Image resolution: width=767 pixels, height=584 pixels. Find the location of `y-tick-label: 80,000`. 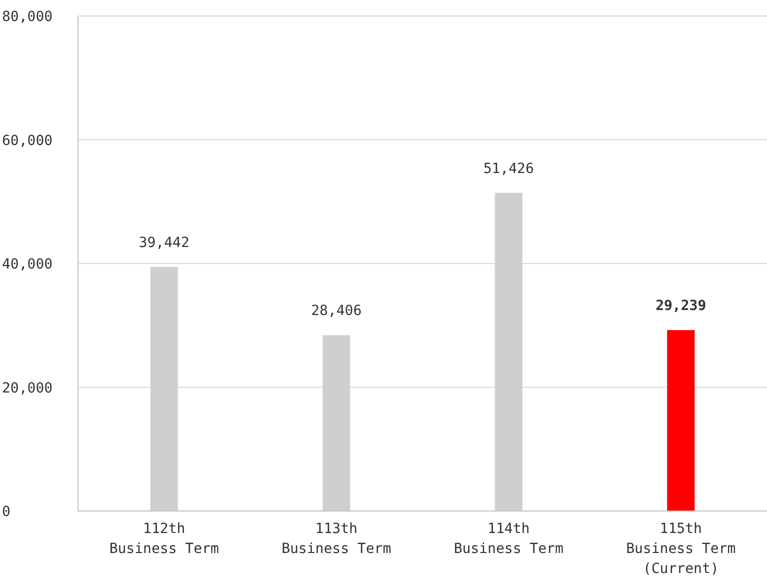

y-tick-label: 80,000 is located at coordinates (27, 17).